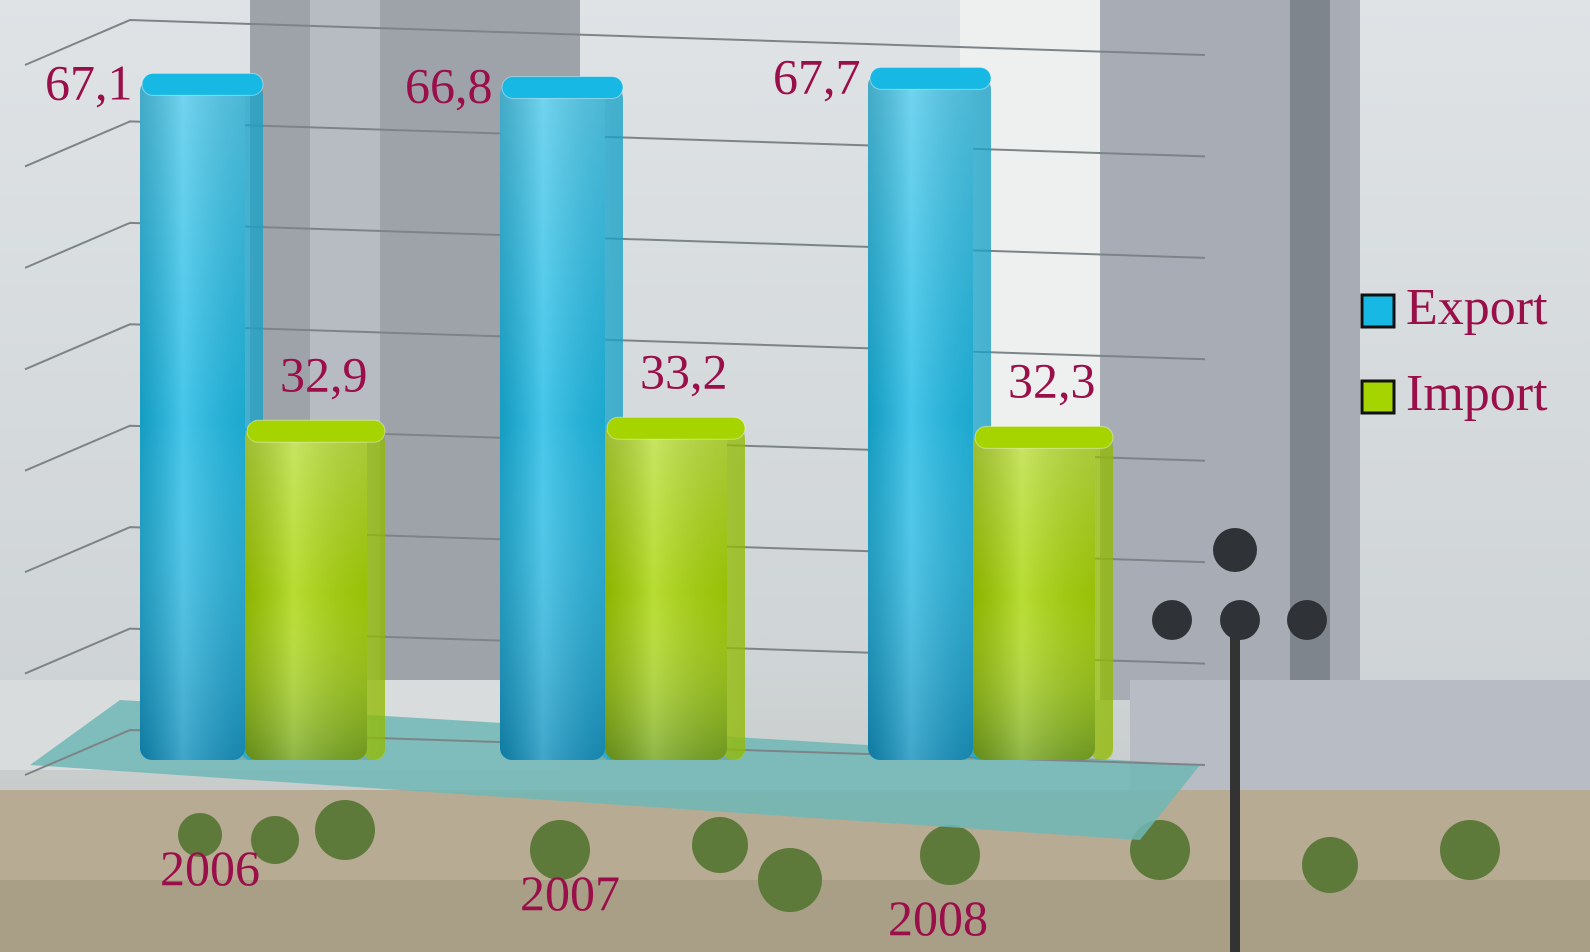 The height and width of the screenshot is (952, 1590). I want to click on value-label: 32,9, so click(324, 374).